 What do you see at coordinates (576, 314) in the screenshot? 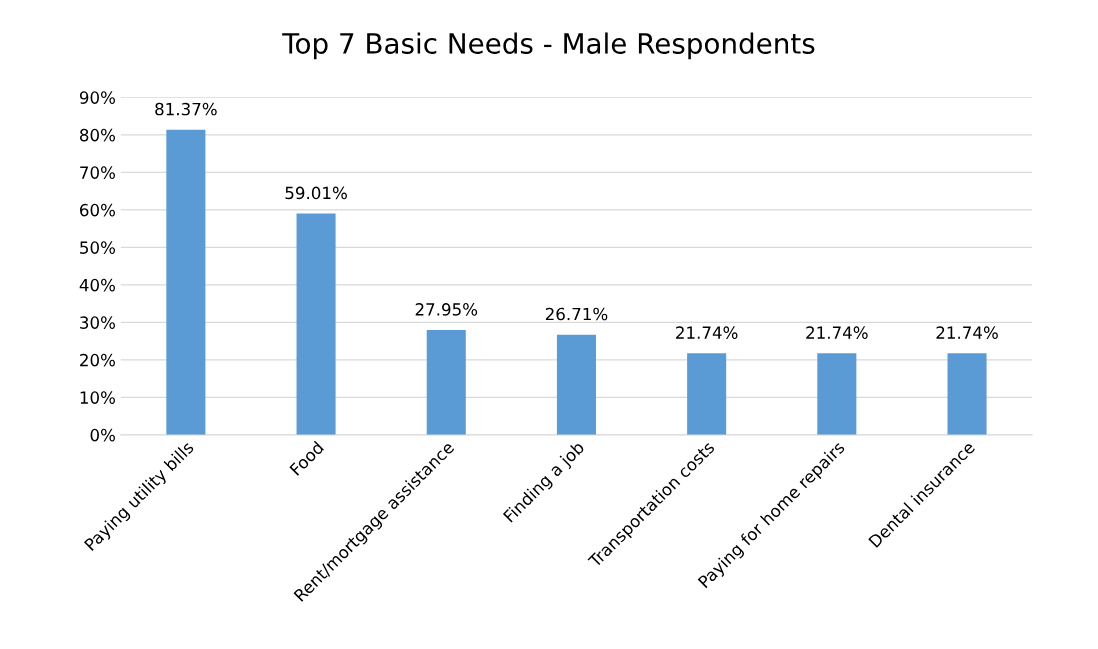
I see `data-label: 26.71%` at bounding box center [576, 314].